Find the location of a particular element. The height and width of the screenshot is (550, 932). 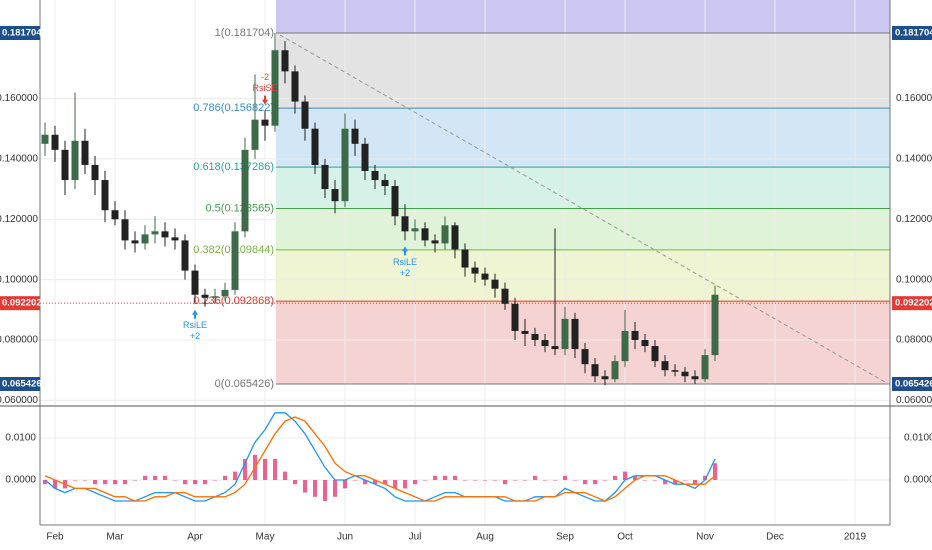

y-tick-label: 0.100000 is located at coordinates (19, 279).